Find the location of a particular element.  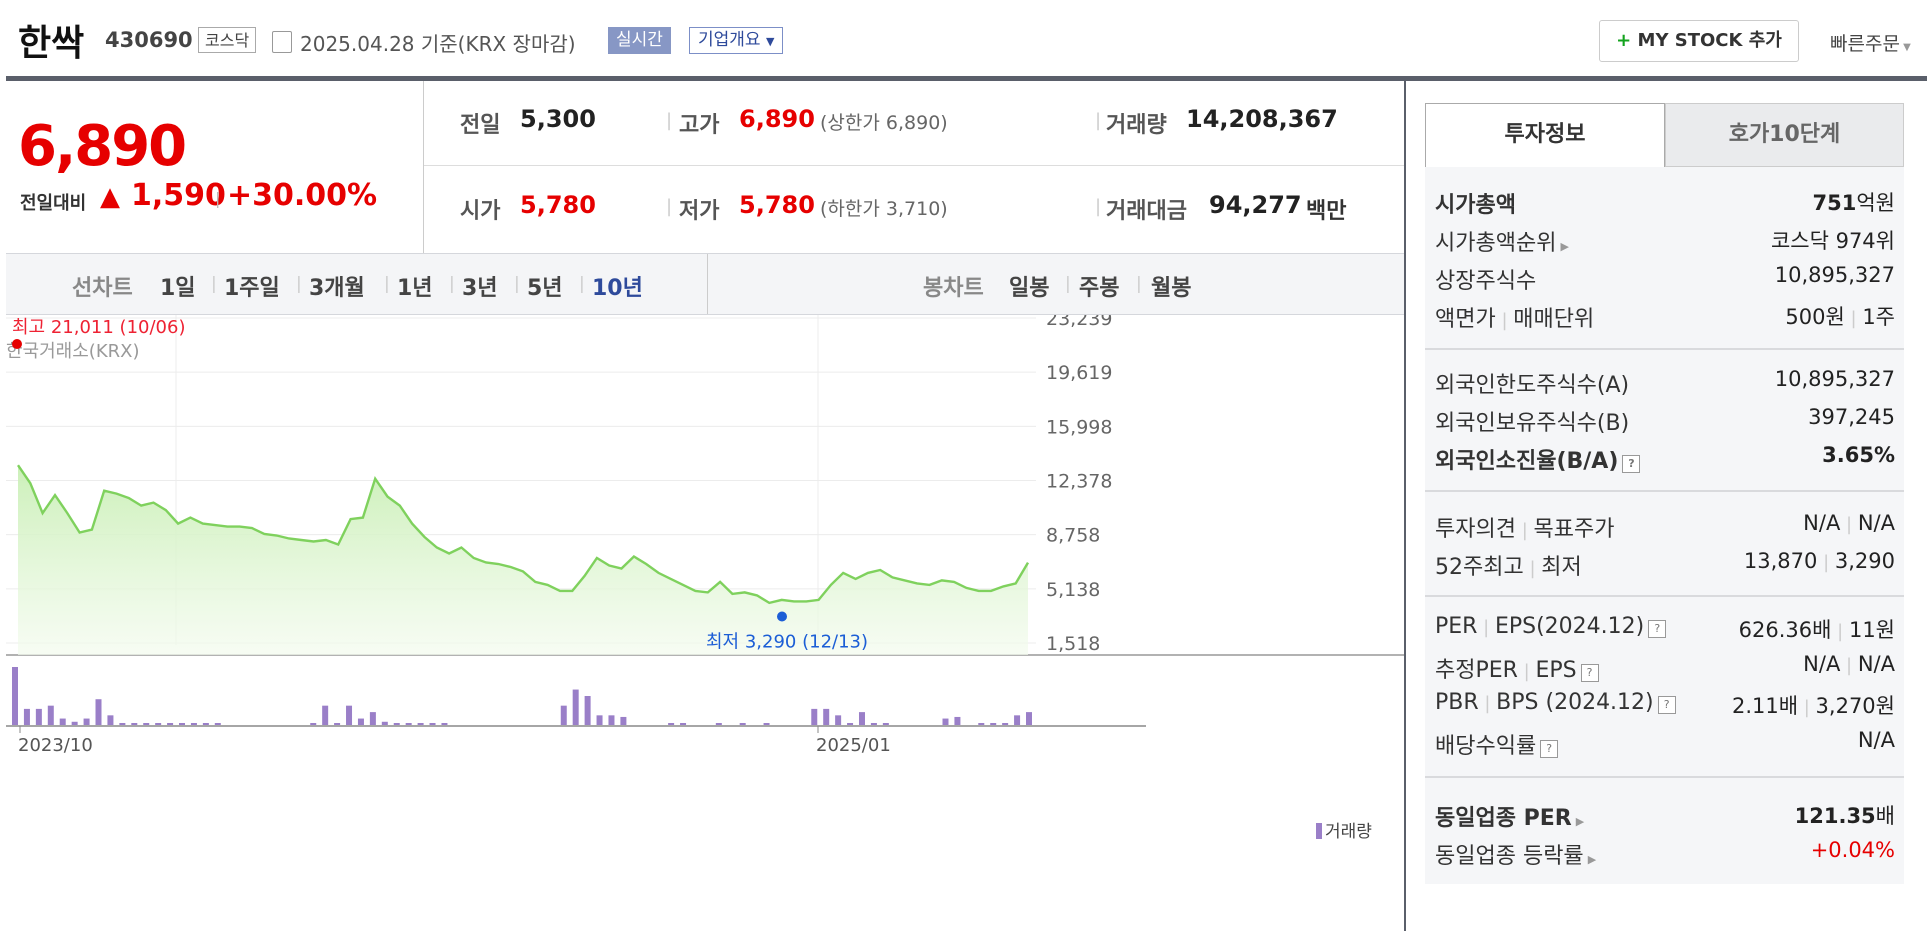

period-5y: 5년 is located at coordinates (545, 288).